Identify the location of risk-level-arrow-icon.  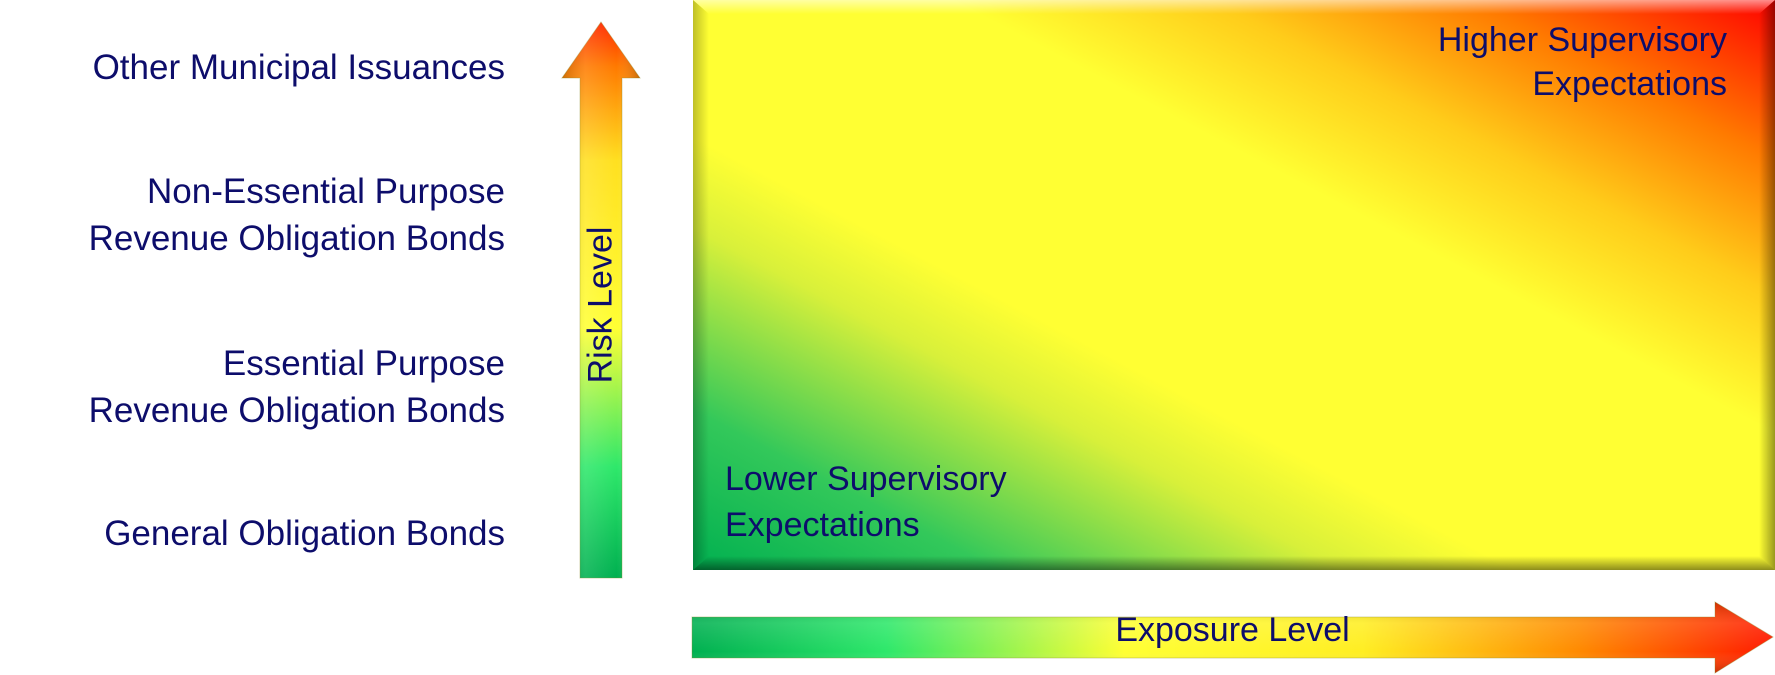
(601, 300).